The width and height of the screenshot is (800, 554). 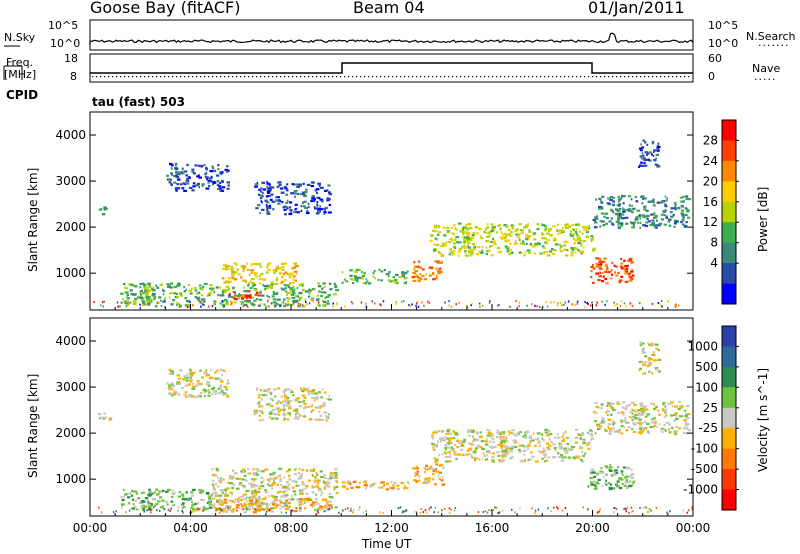 I want to click on freq-tick-top: 18, so click(x=71, y=58).